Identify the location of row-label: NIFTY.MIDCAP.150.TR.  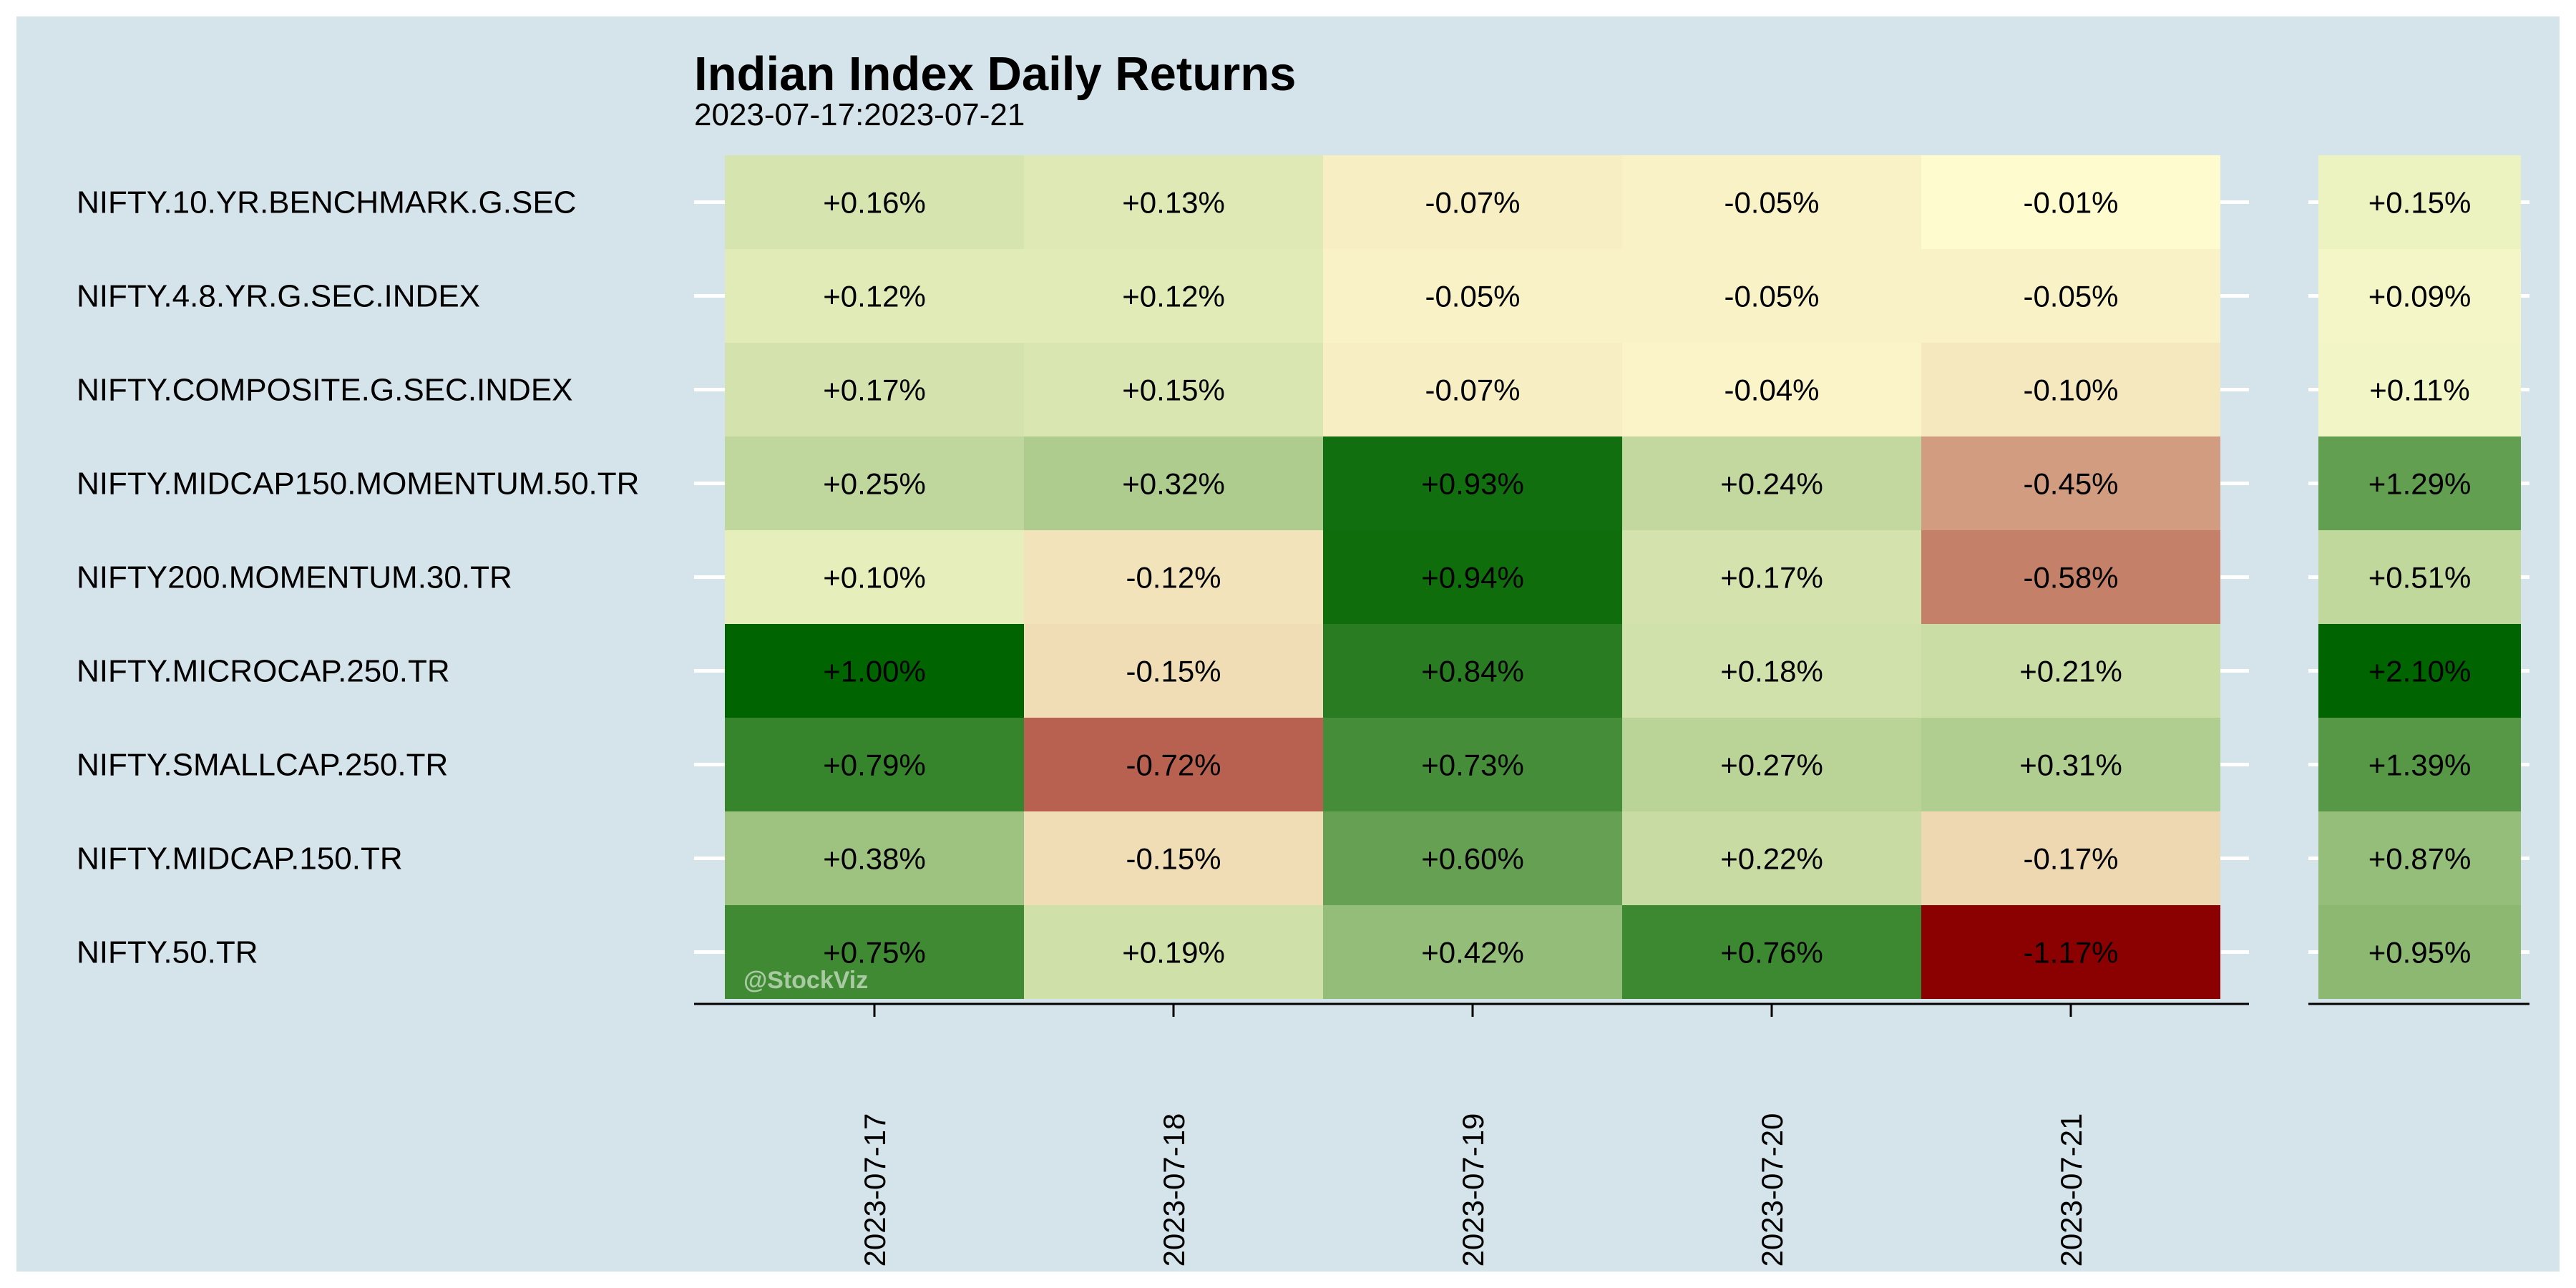
(240, 859).